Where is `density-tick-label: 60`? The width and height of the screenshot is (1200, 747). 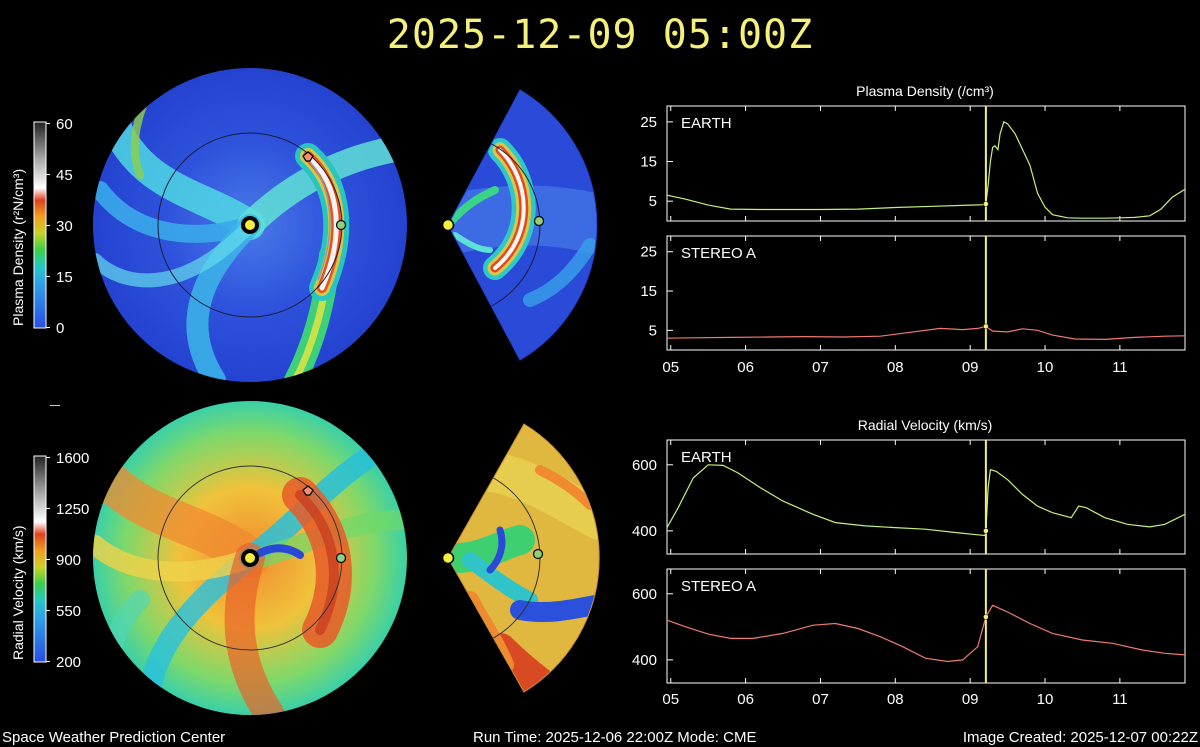
density-tick-label: 60 is located at coordinates (64, 124).